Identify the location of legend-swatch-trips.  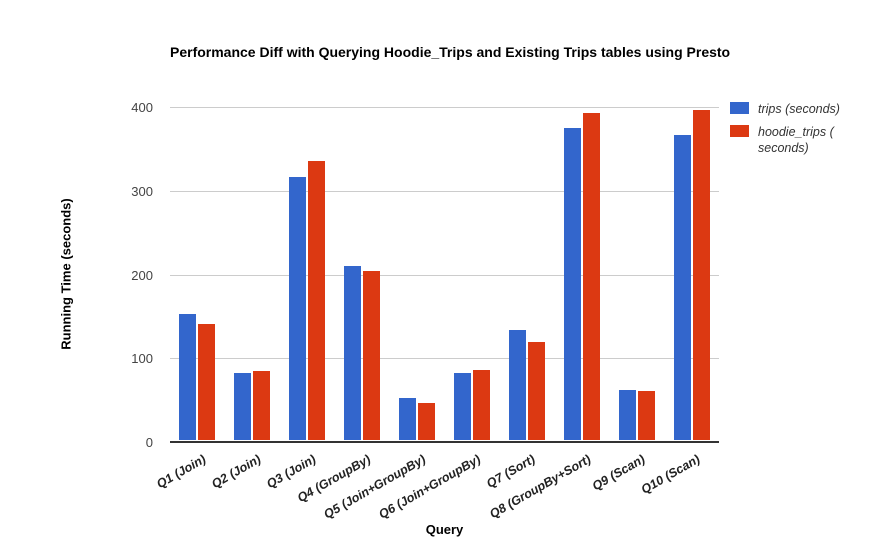
(739, 108).